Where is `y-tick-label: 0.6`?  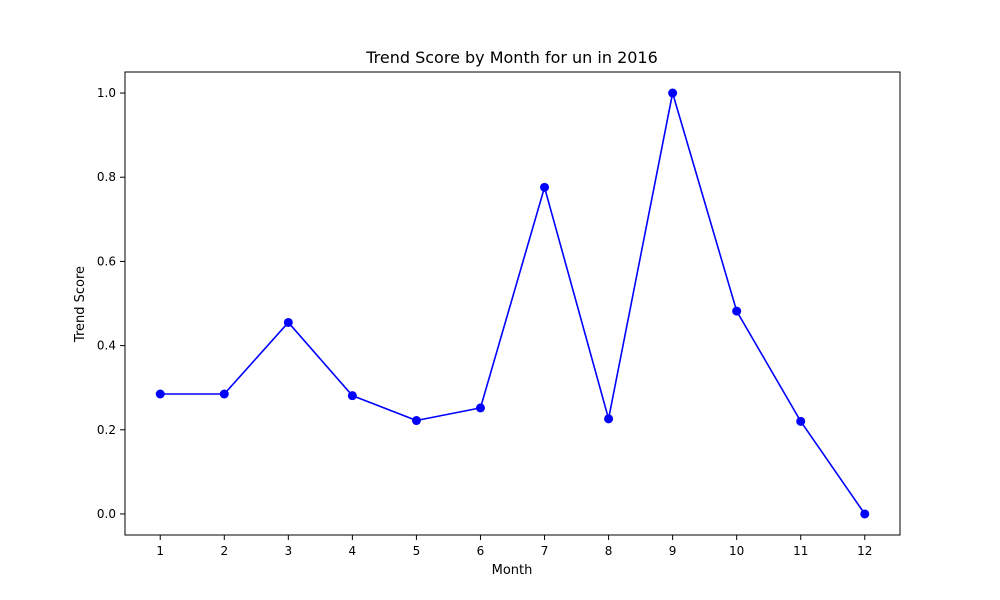 y-tick-label: 0.6 is located at coordinates (106, 261).